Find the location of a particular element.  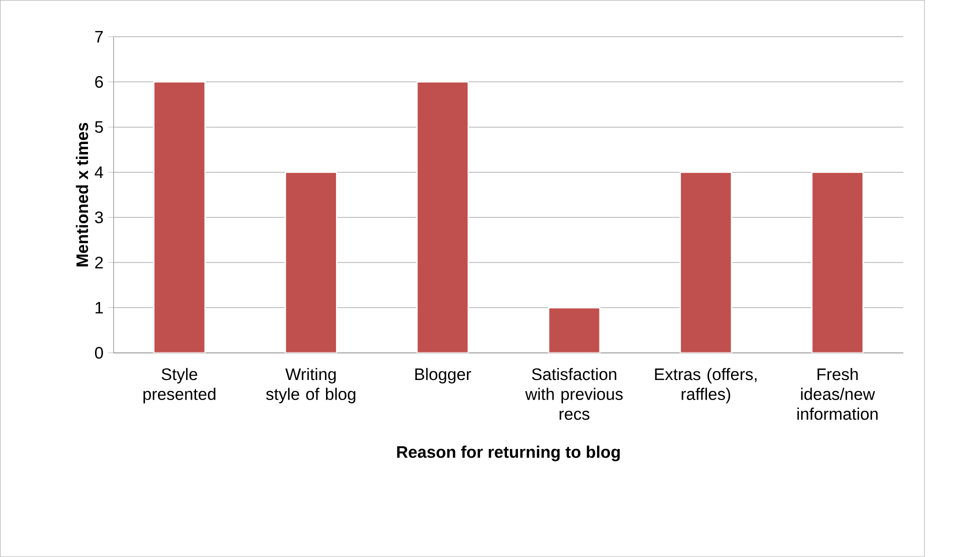

x-tick-label: Writing style of blog is located at coordinates (311, 386).